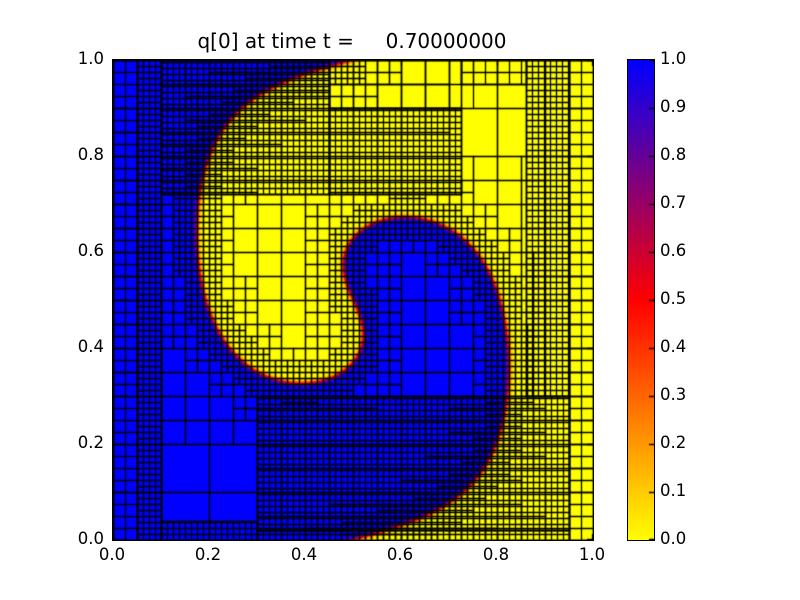  What do you see at coordinates (304, 554) in the screenshot?
I see `x-axis-tick-label: 0.4` at bounding box center [304, 554].